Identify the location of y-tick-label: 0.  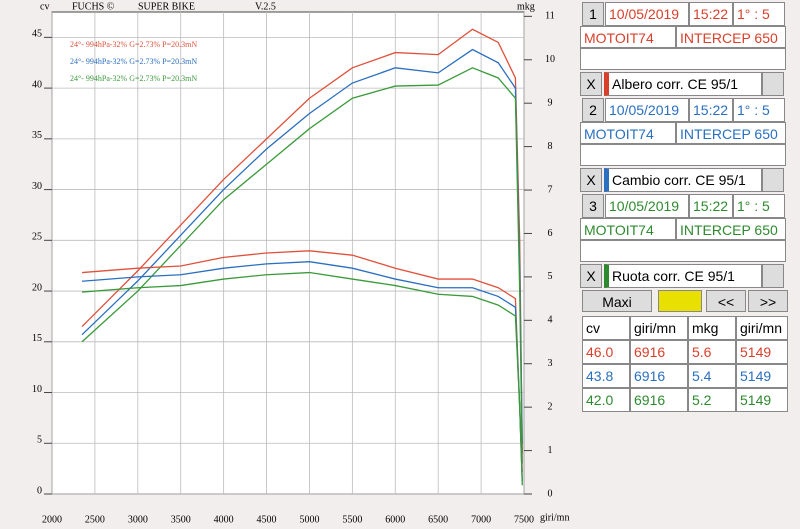
(39, 490).